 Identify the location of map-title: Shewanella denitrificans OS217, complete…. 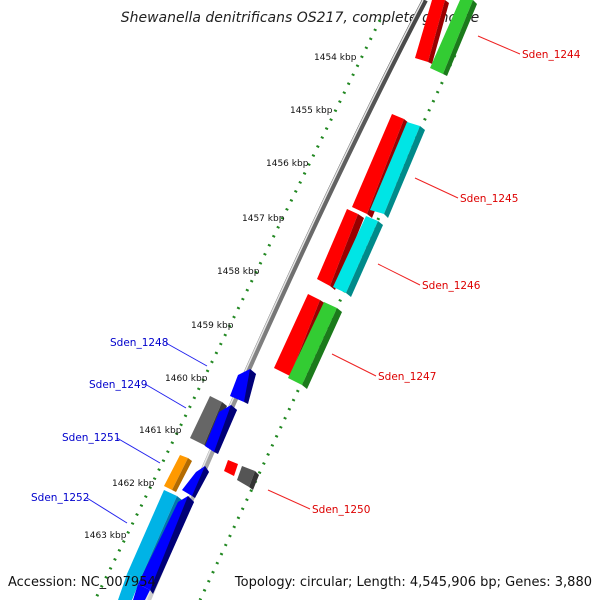
(300, 18).